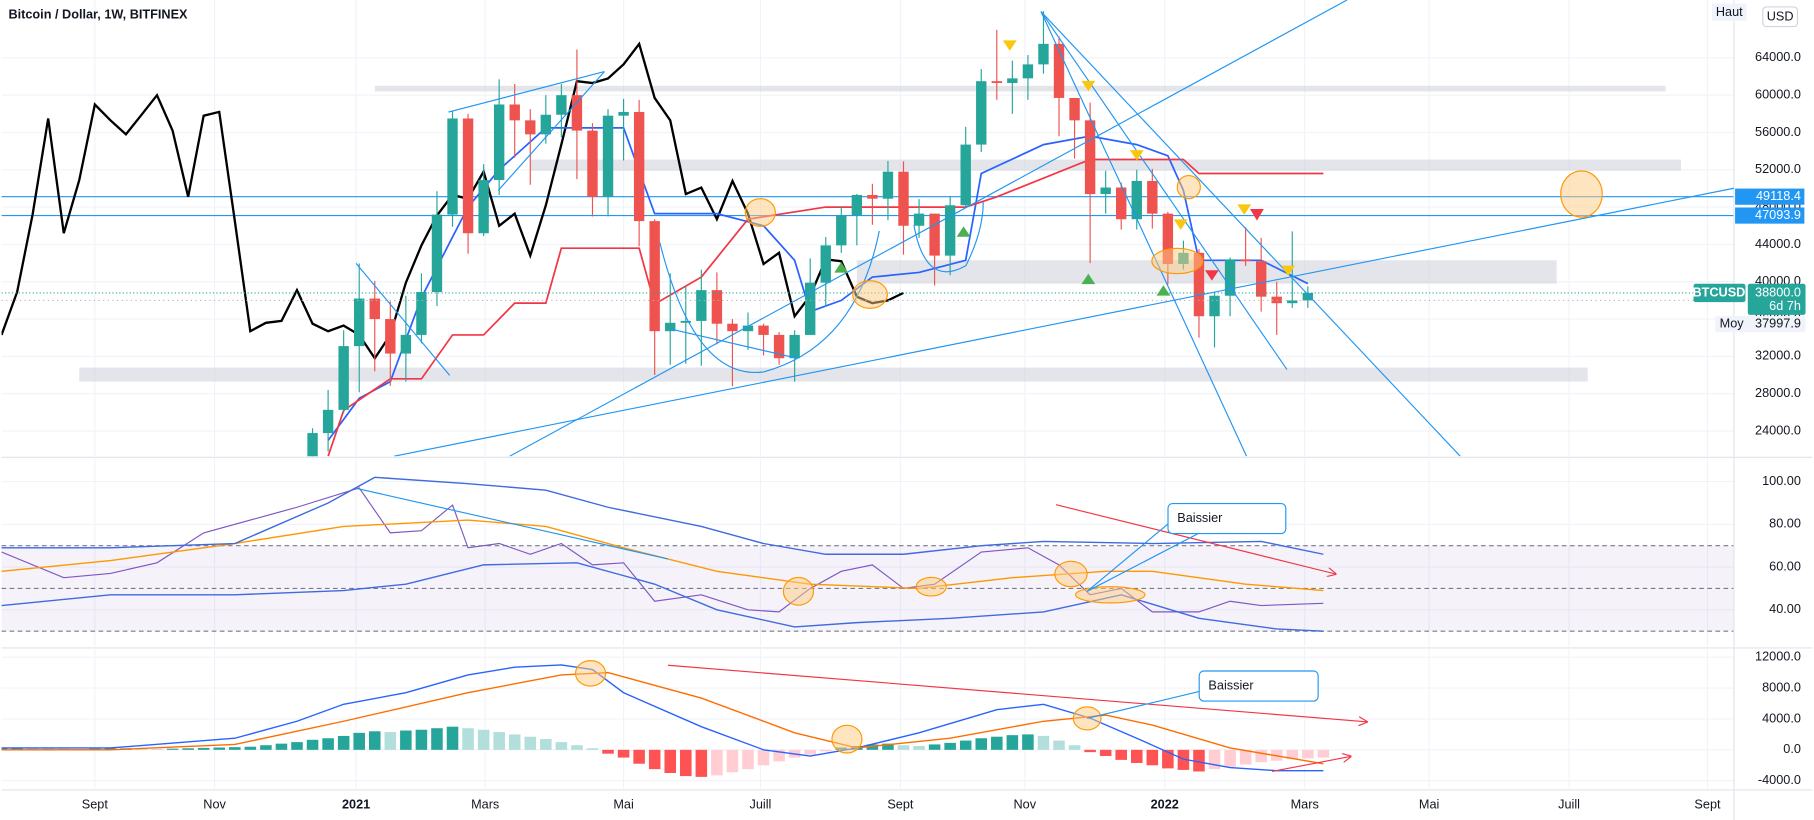  Describe the element at coordinates (1020, 88) in the screenshot. I see `zone` at that location.